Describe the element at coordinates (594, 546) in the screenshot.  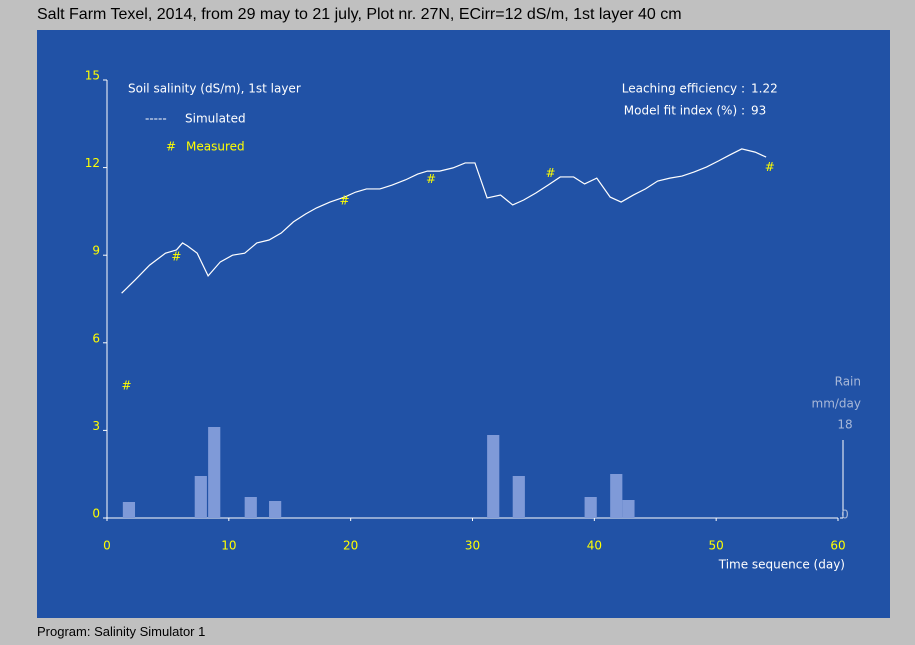
I see `x-tick-label: 40` at that location.